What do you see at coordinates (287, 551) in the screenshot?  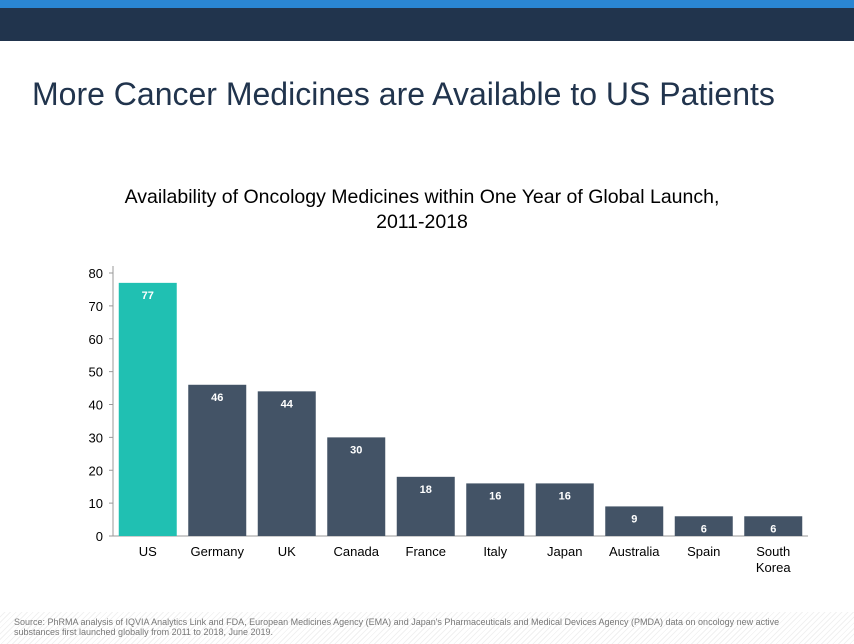 I see `x-tick-label: UK` at bounding box center [287, 551].